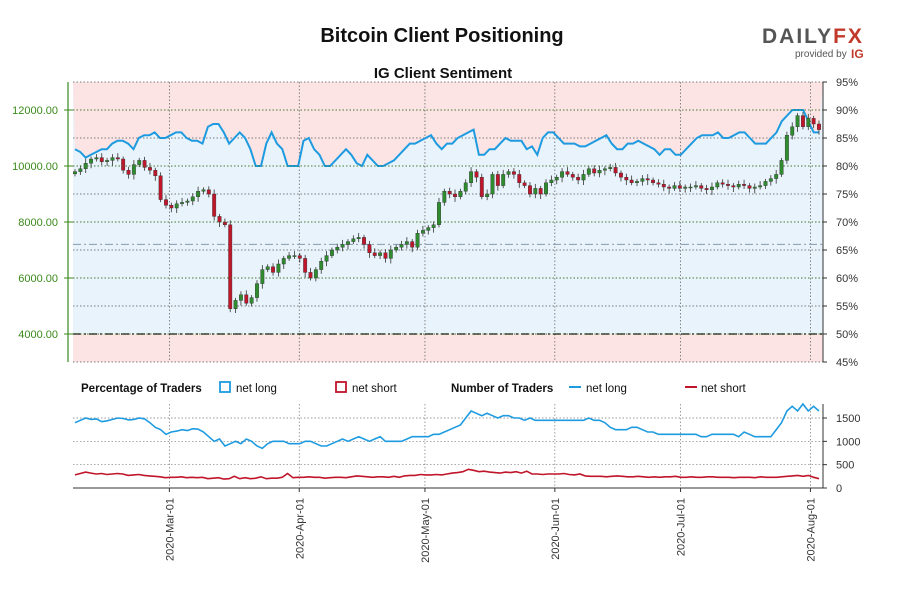  Describe the element at coordinates (845, 466) in the screenshot. I see `traders-tick-label: 500` at that location.